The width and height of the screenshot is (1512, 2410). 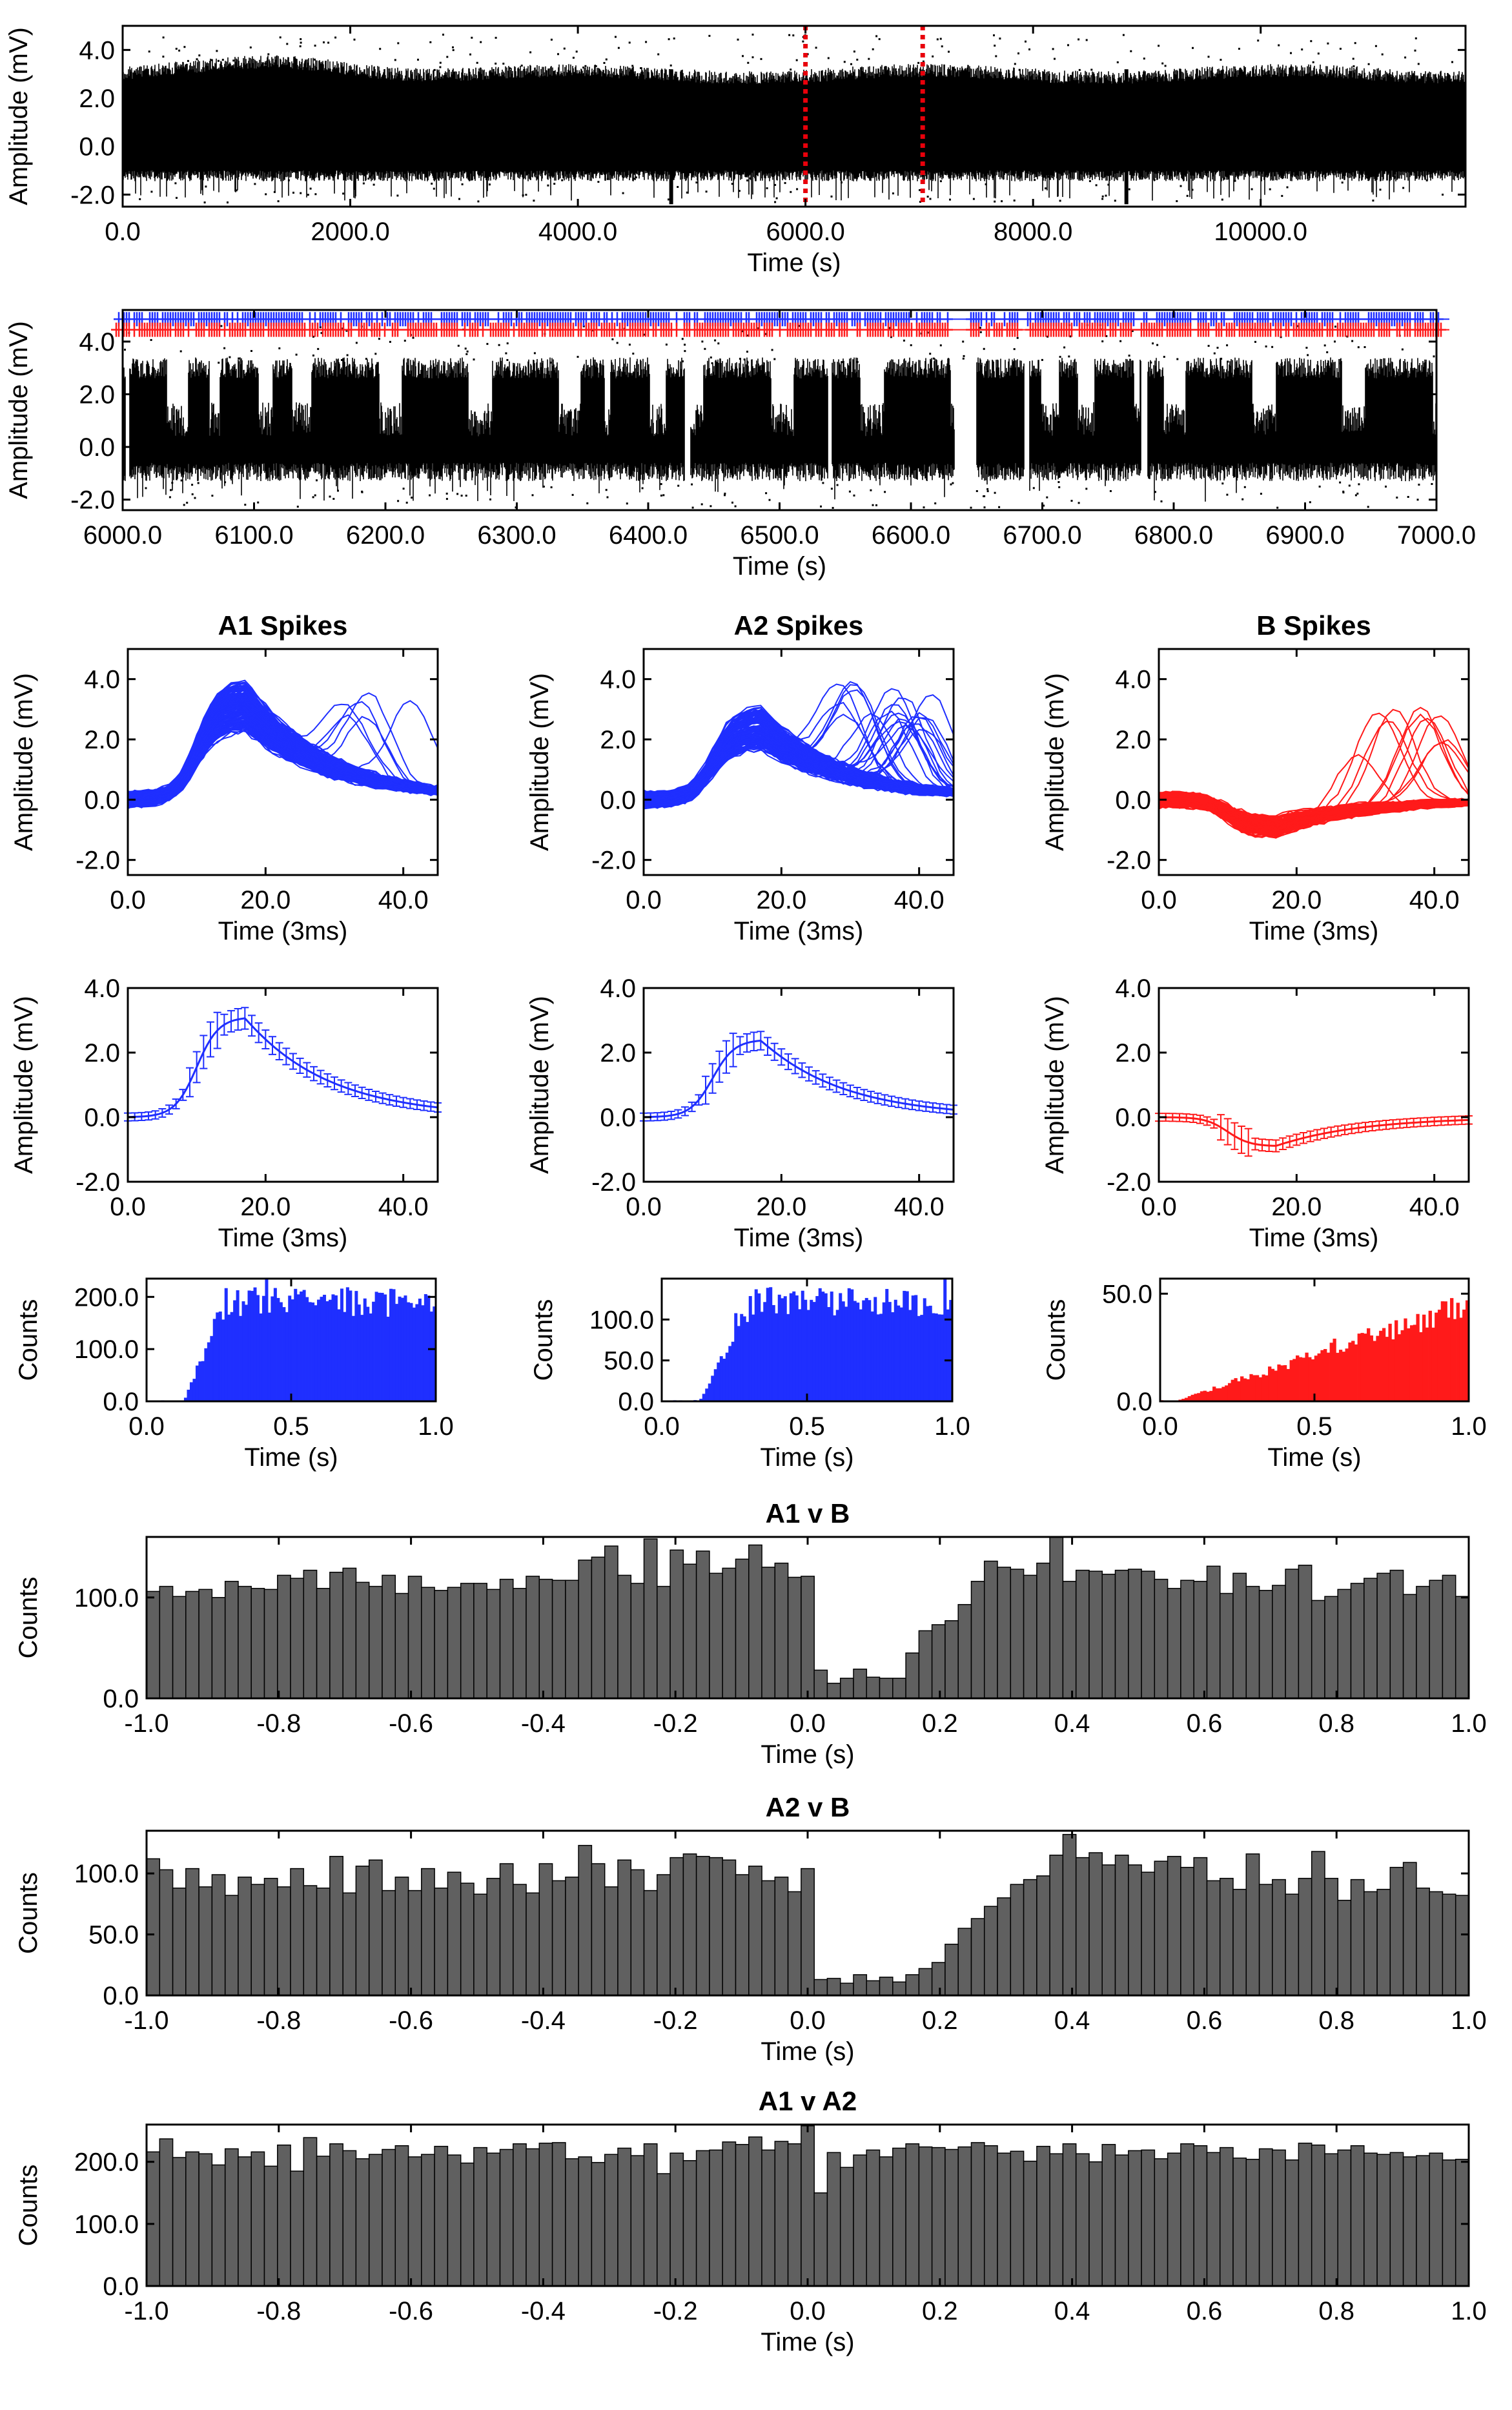 What do you see at coordinates (911, 535) in the screenshot?
I see `x-tick-label: 6600.0` at bounding box center [911, 535].